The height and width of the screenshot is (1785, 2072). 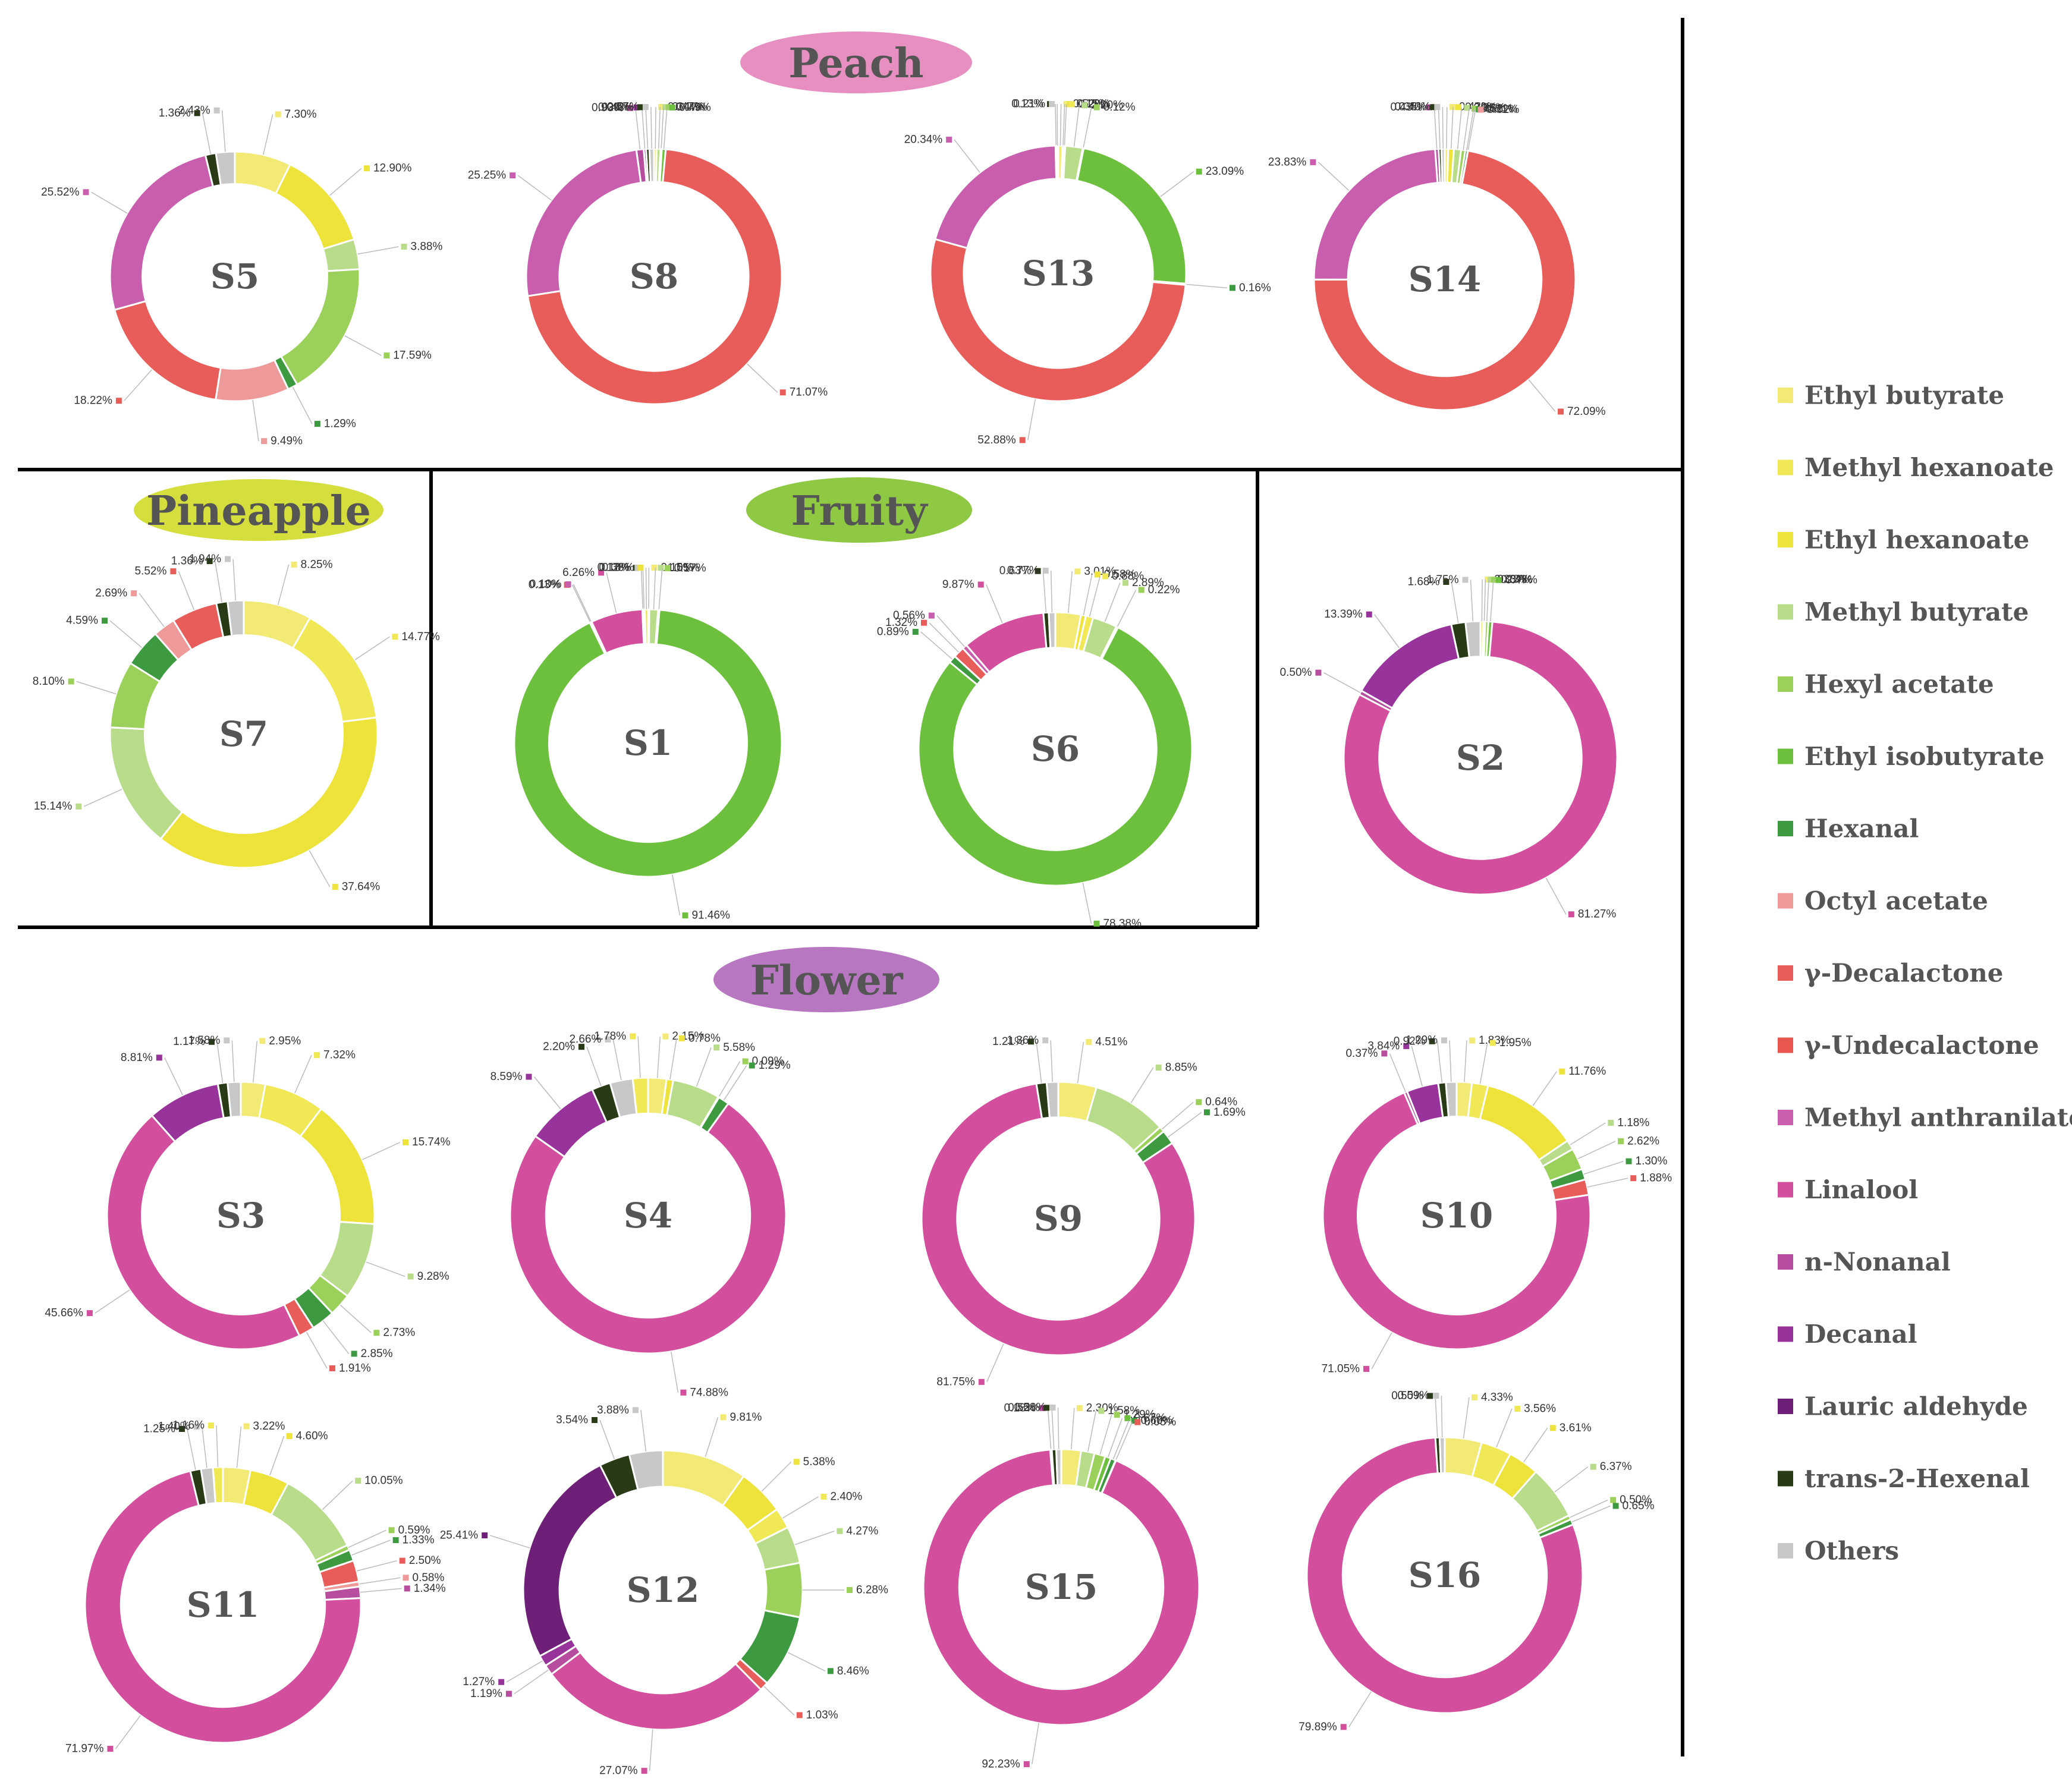 I want to click on donut-title: S15, so click(x=1061, y=1587).